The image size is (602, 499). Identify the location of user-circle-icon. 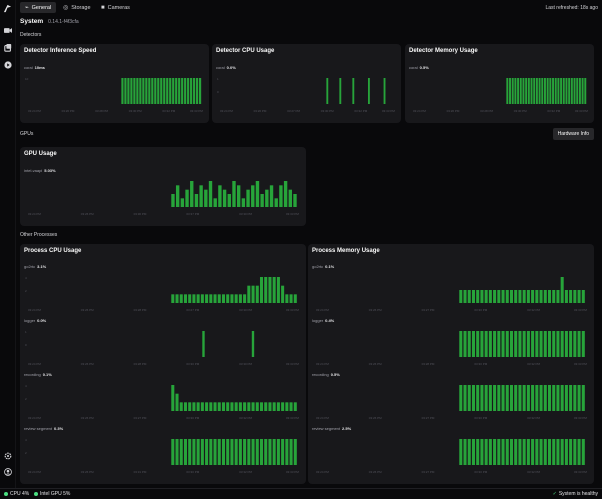
(7, 471).